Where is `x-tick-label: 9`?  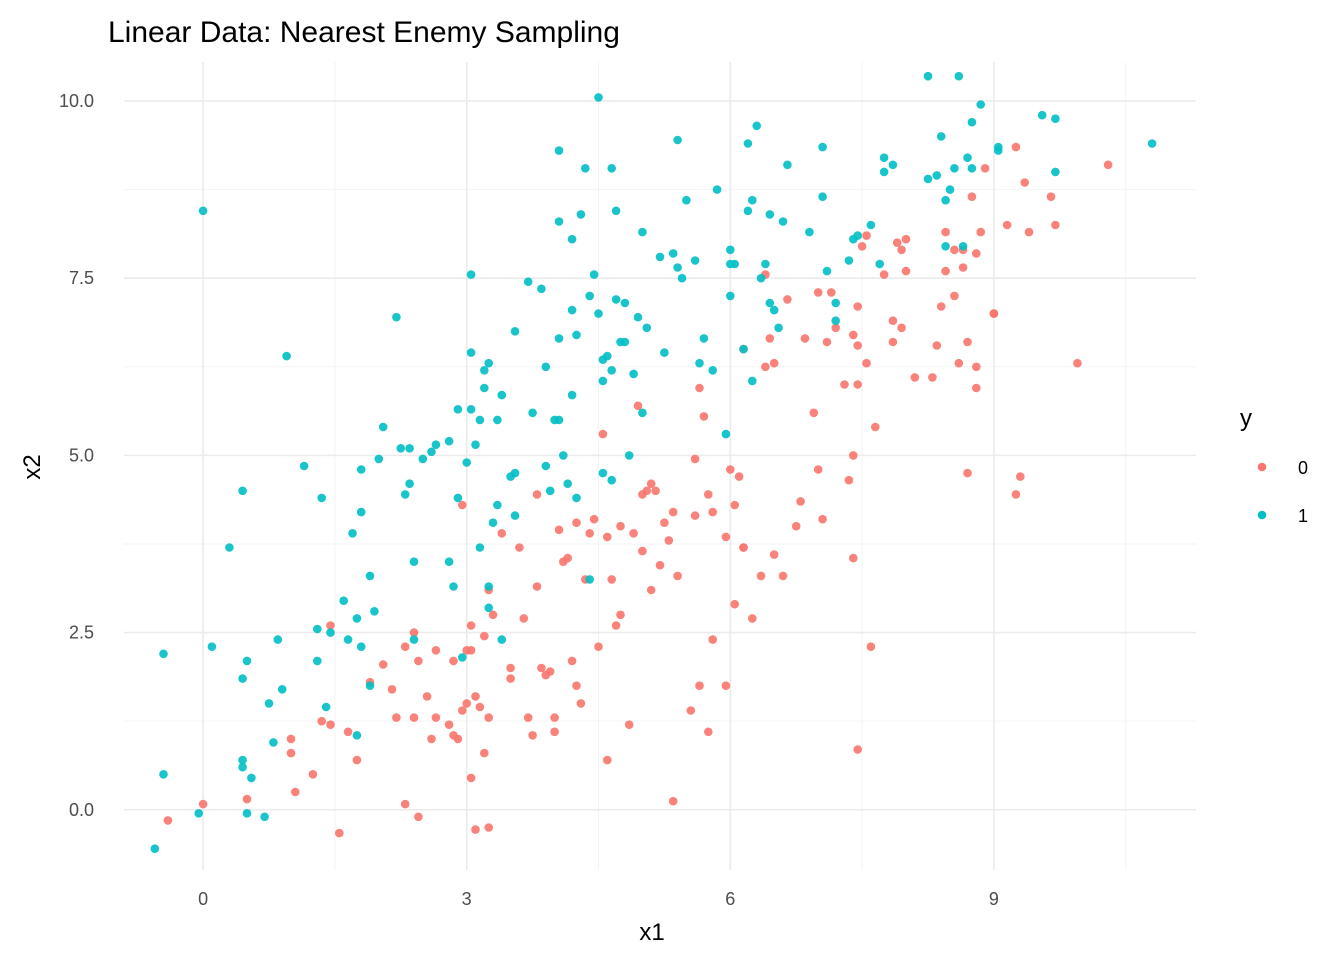 x-tick-label: 9 is located at coordinates (994, 899).